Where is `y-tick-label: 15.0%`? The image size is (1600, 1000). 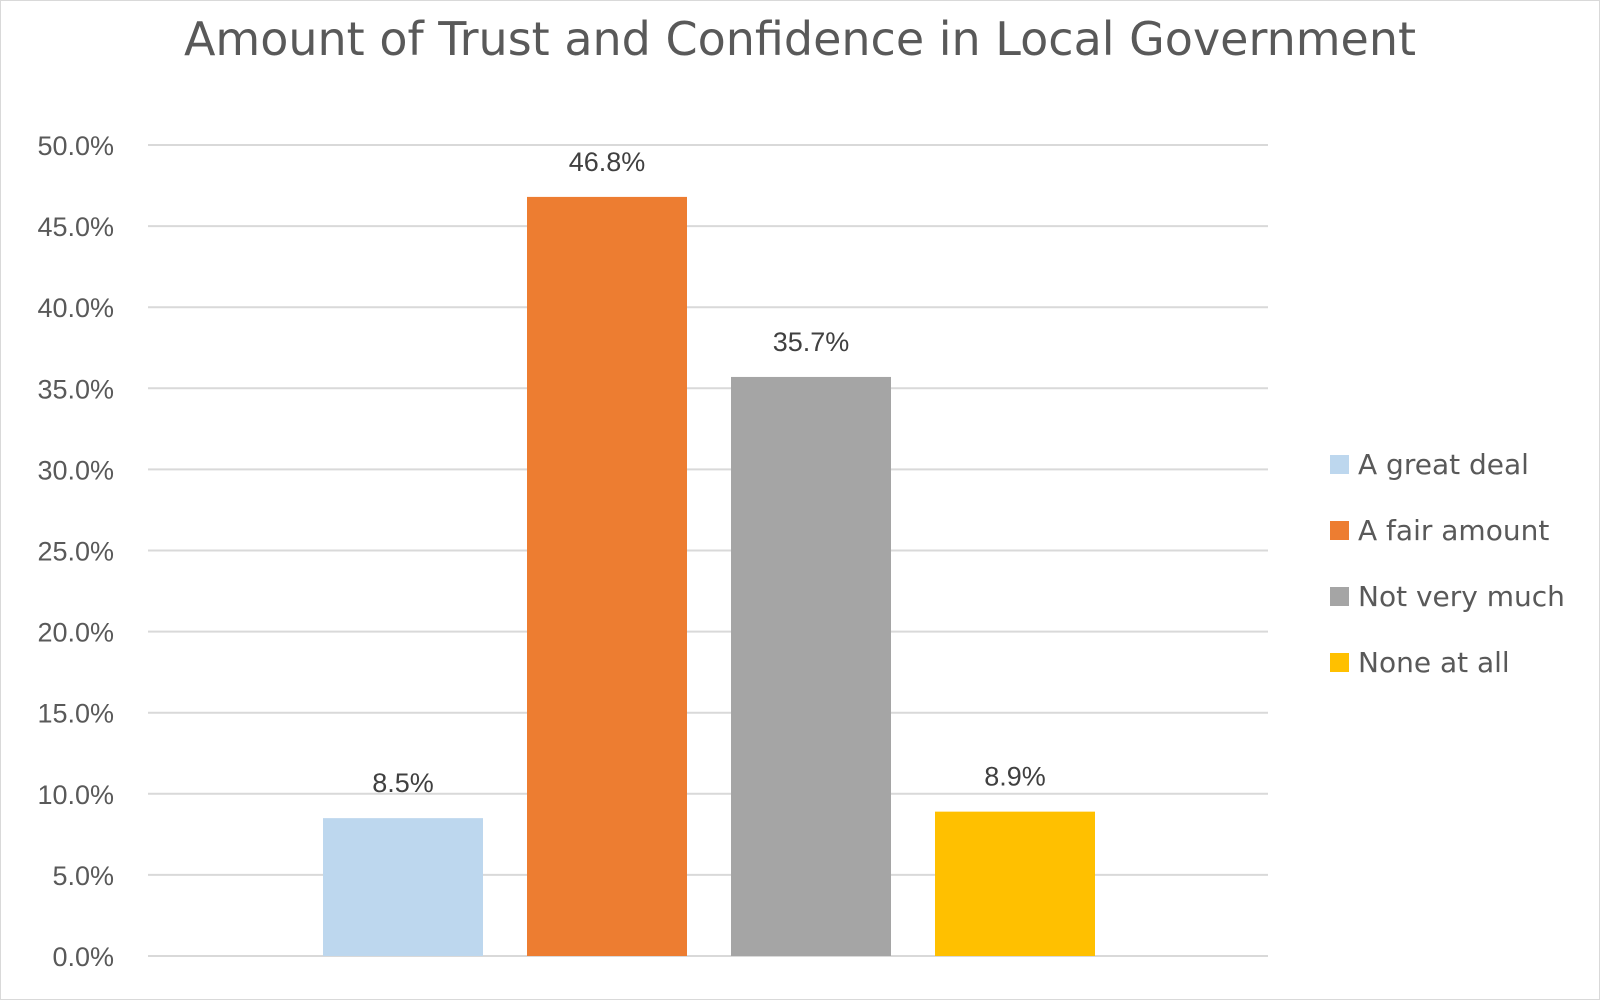
y-tick-label: 15.0% is located at coordinates (75, 714).